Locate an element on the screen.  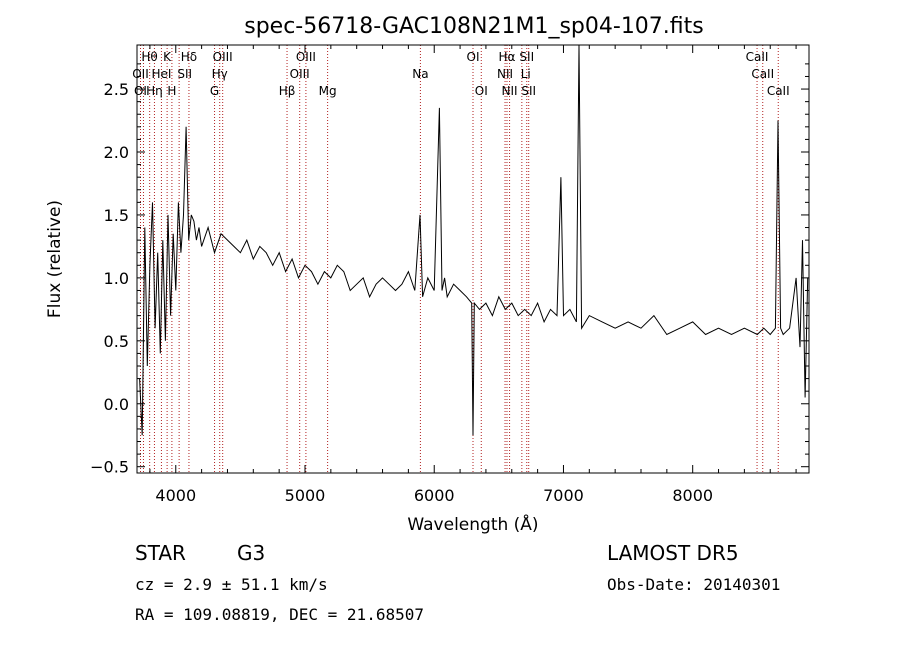
chart-title: spec-56718-GAC108N21M1_sp04-107.fits is located at coordinates (474, 26).